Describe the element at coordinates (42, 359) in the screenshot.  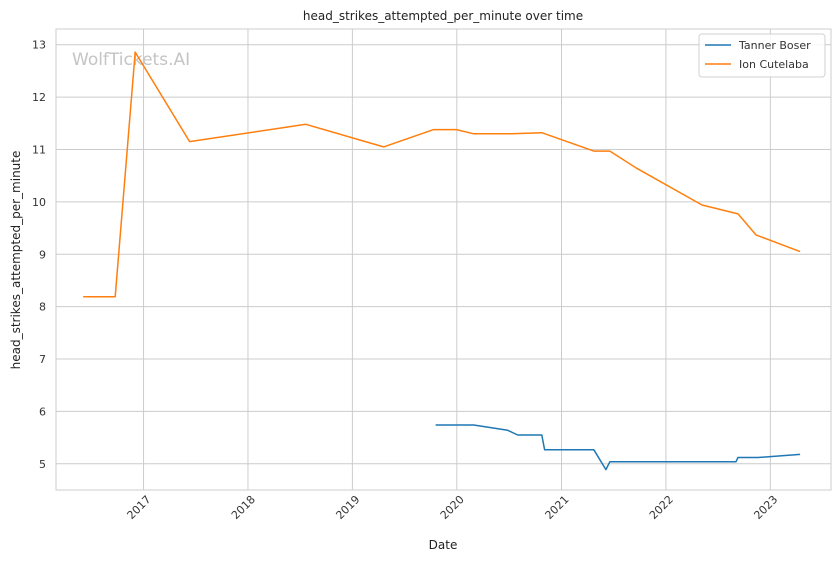
I see `y-tick-label: 7` at that location.